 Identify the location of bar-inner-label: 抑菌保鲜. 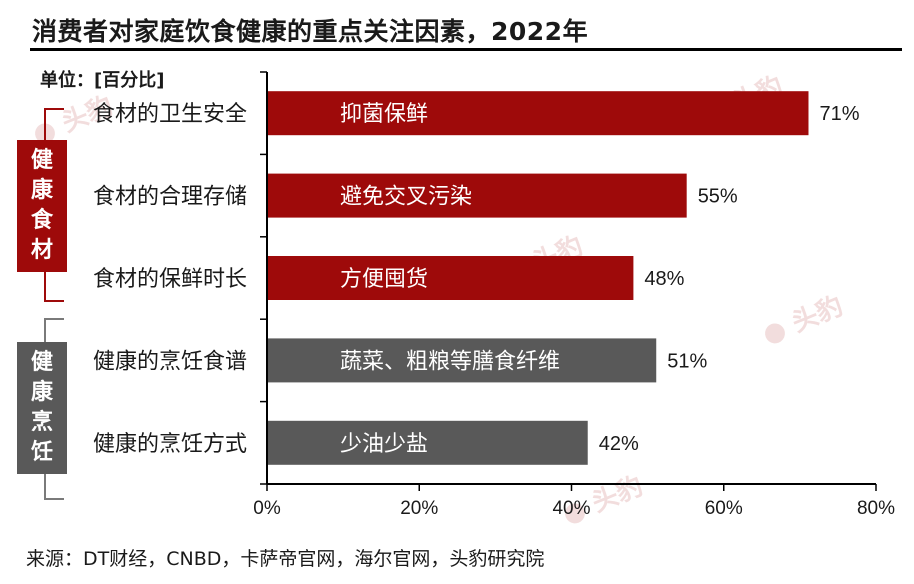
(384, 114).